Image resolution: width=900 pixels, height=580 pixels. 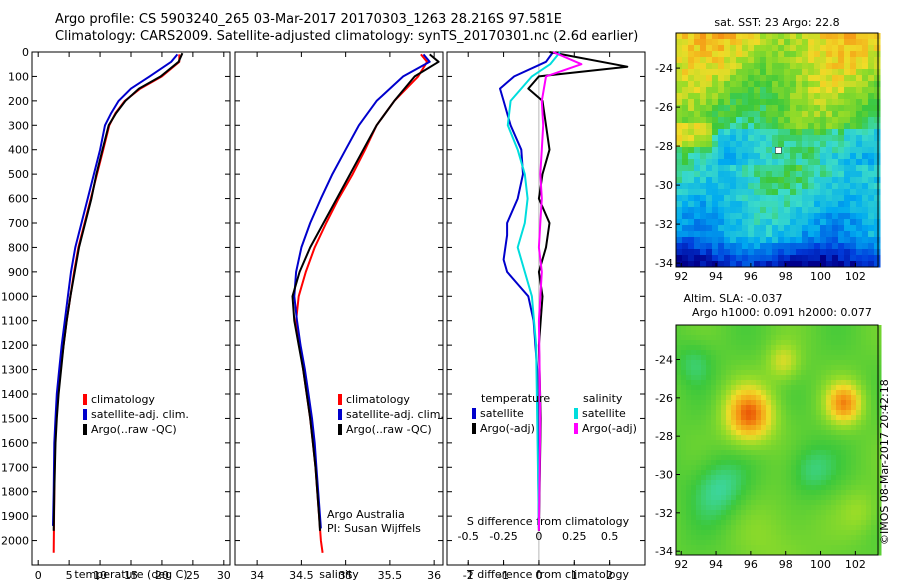 What do you see at coordinates (15, 345) in the screenshot?
I see `y-tick-label: 1200` at bounding box center [15, 345].